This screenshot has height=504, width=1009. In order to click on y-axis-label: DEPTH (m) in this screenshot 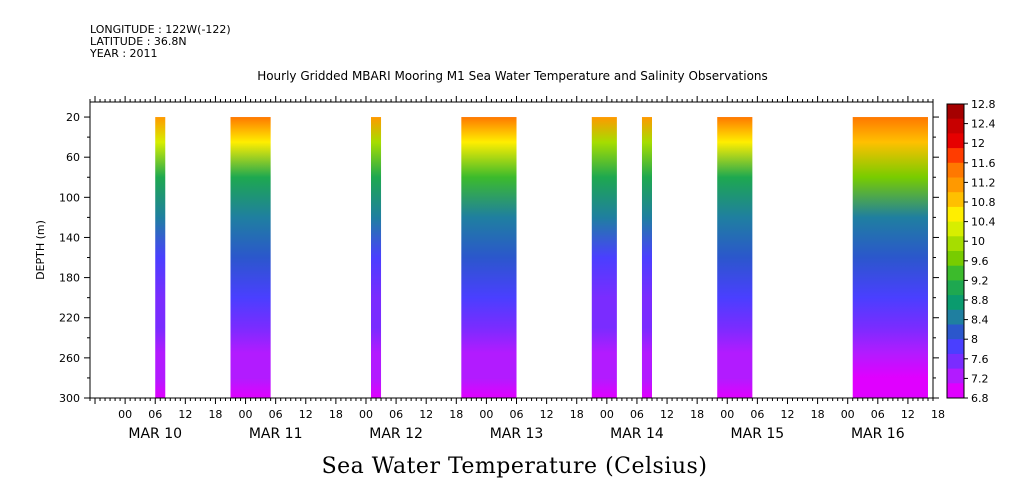, I will do `click(40, 250)`.